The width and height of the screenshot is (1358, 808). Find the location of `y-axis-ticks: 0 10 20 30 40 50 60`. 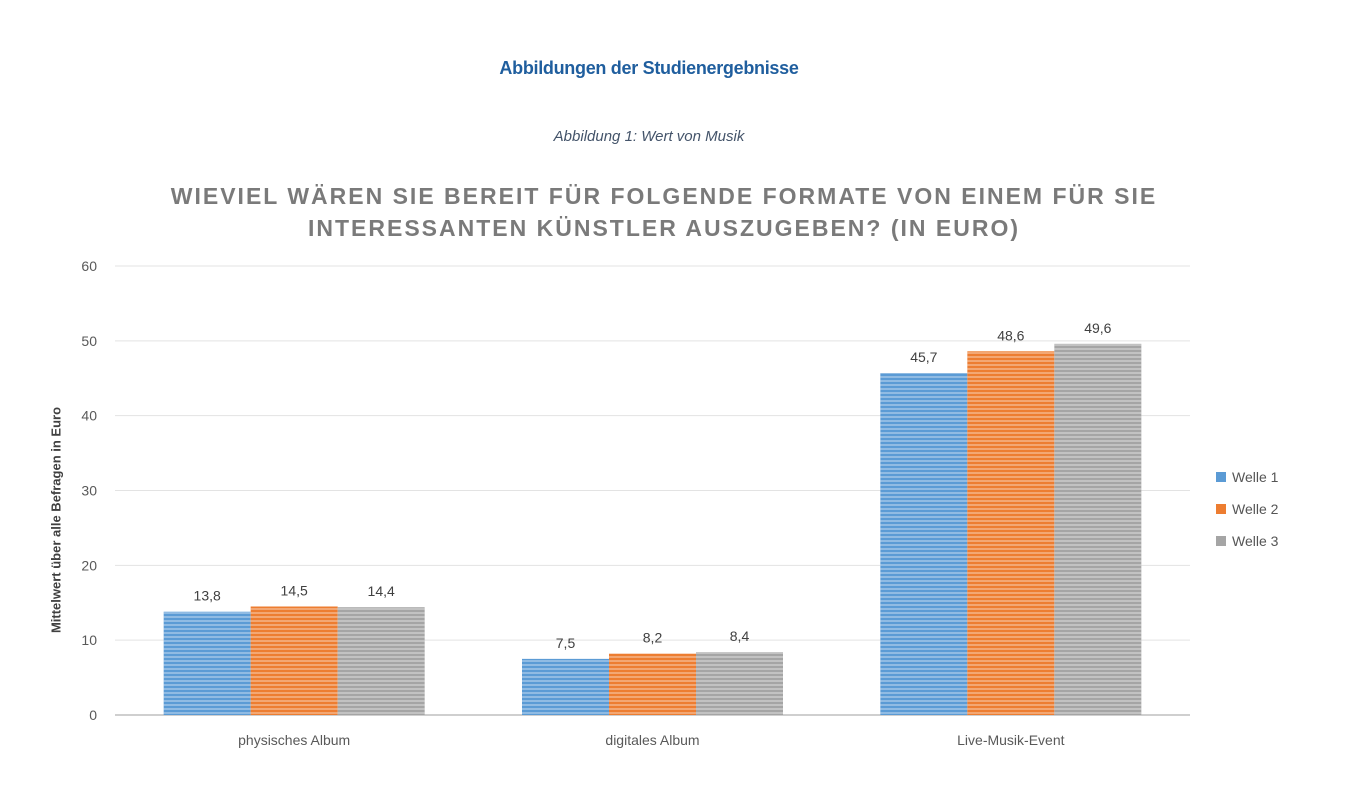

y-axis-ticks: 0 10 20 30 40 50 60 is located at coordinates (89, 490).